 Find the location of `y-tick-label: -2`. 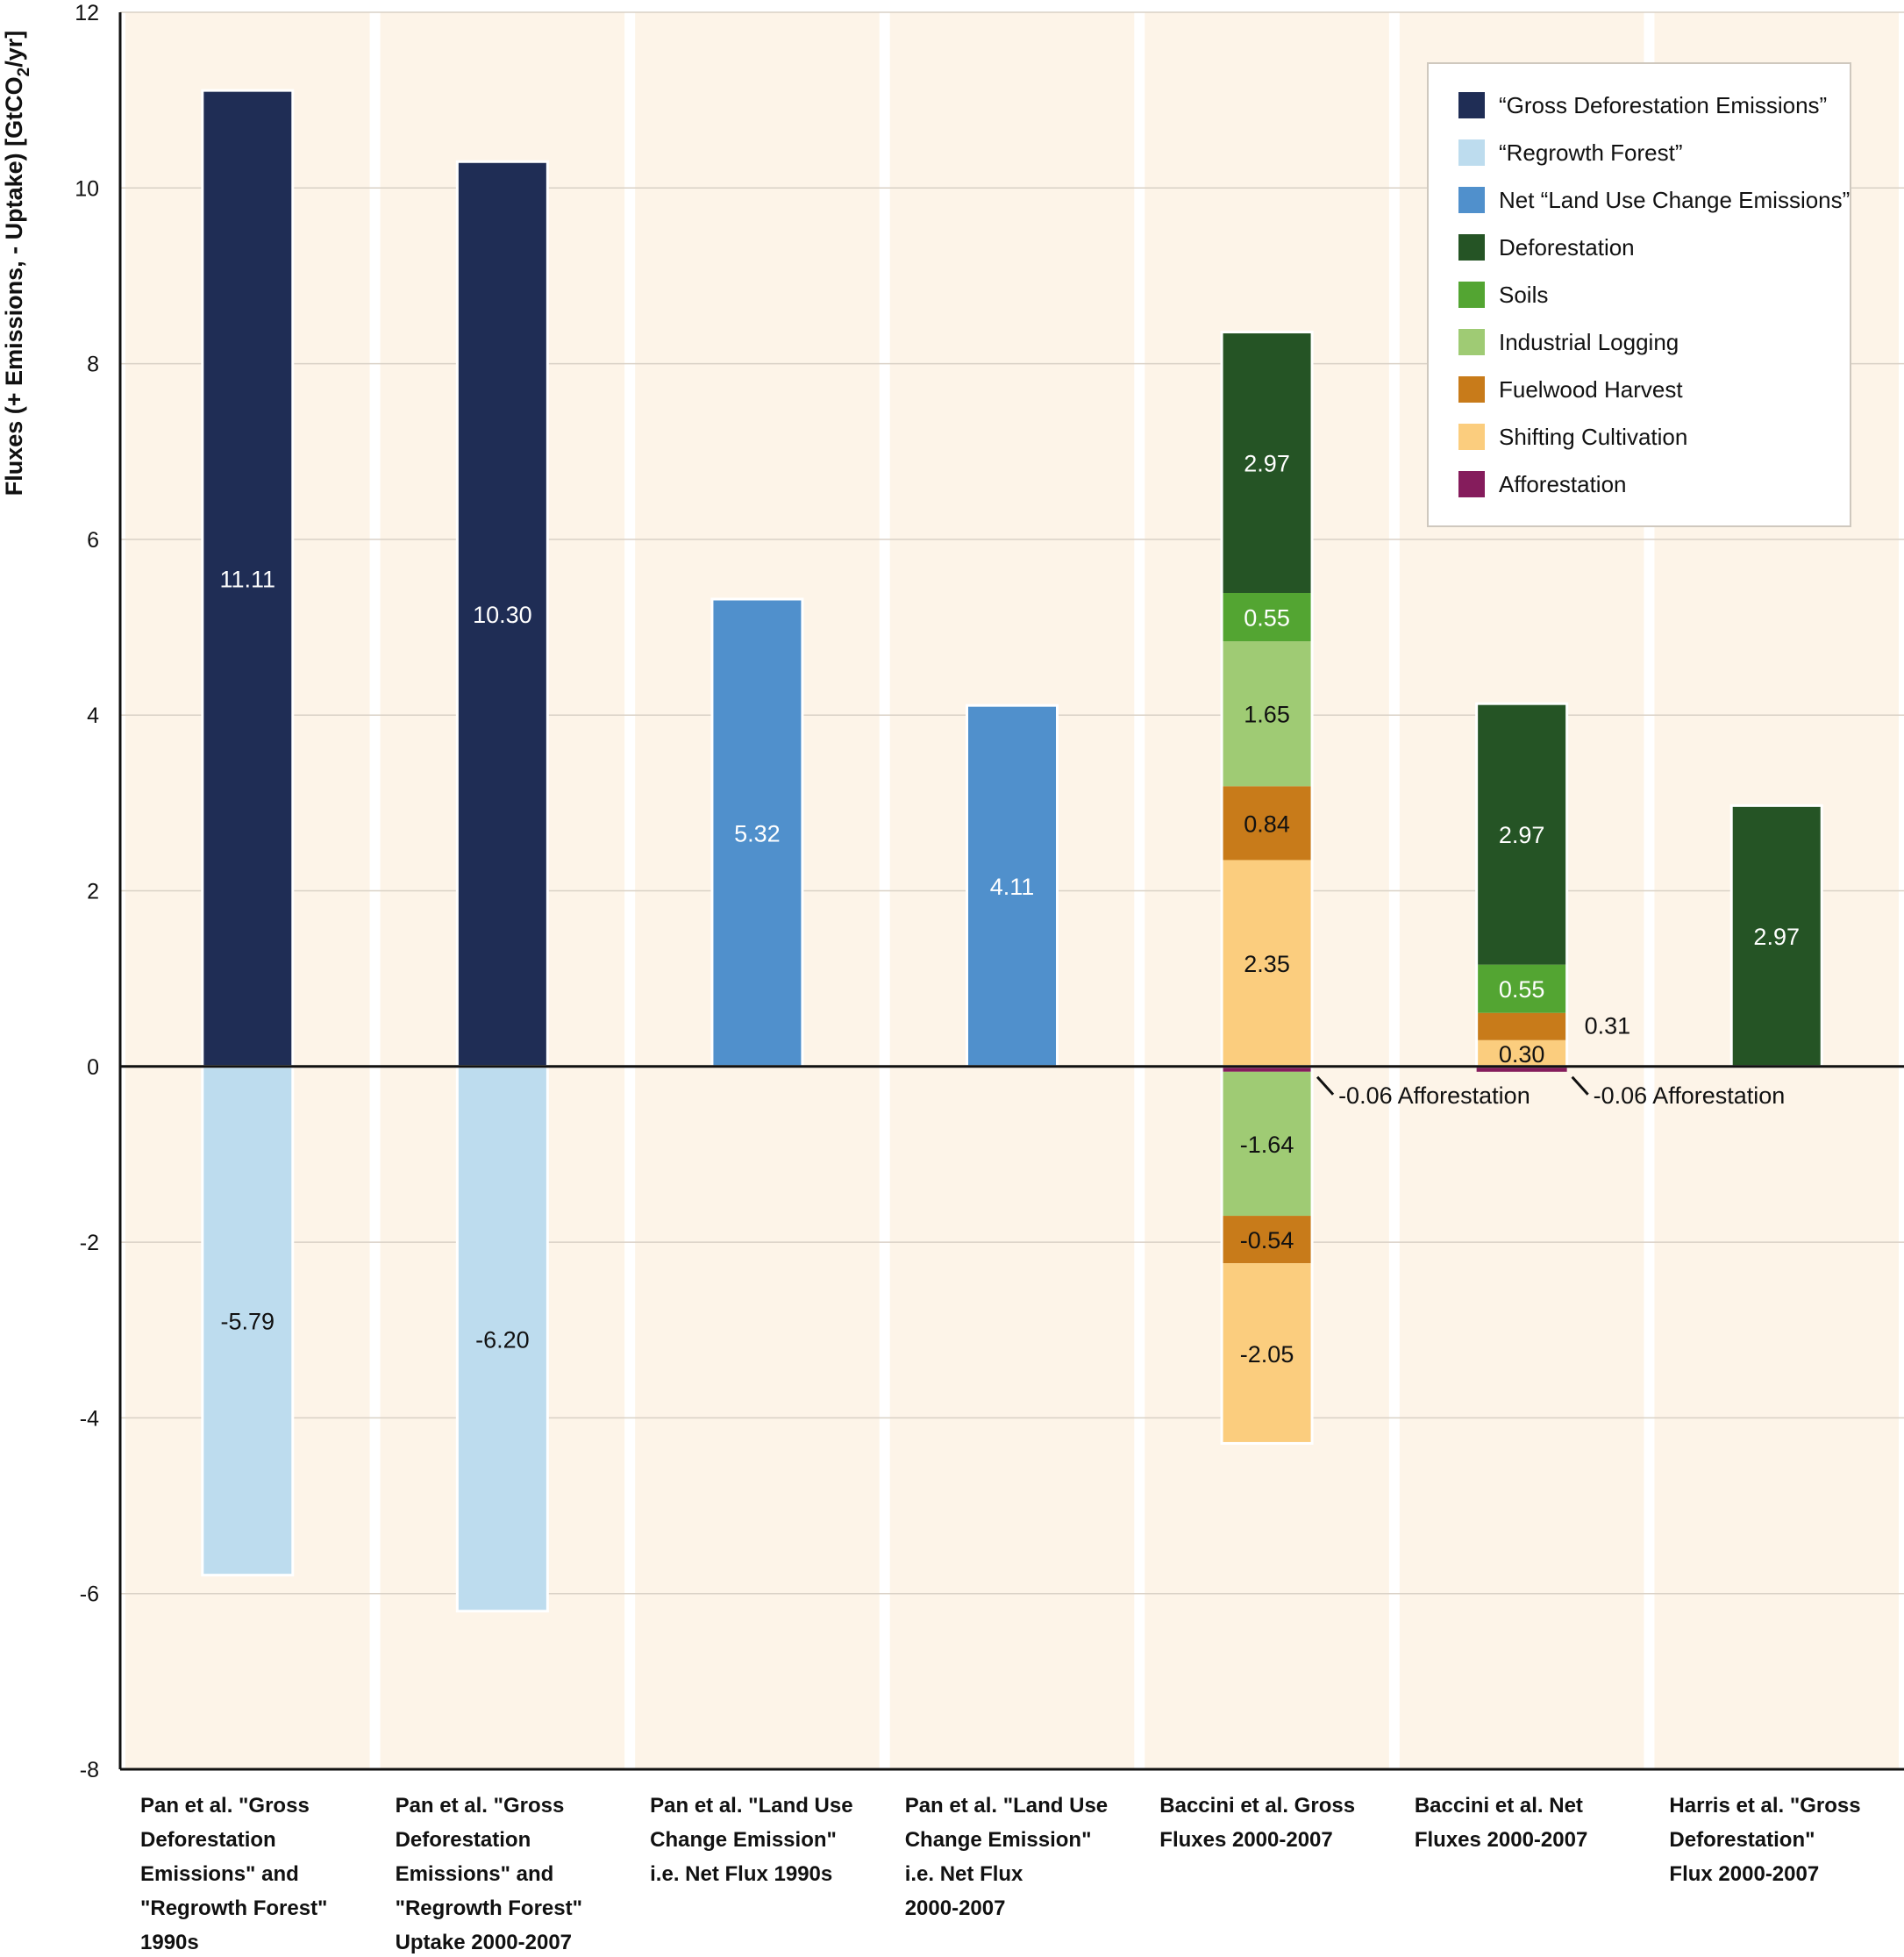

y-tick-label: -2 is located at coordinates (89, 1243).